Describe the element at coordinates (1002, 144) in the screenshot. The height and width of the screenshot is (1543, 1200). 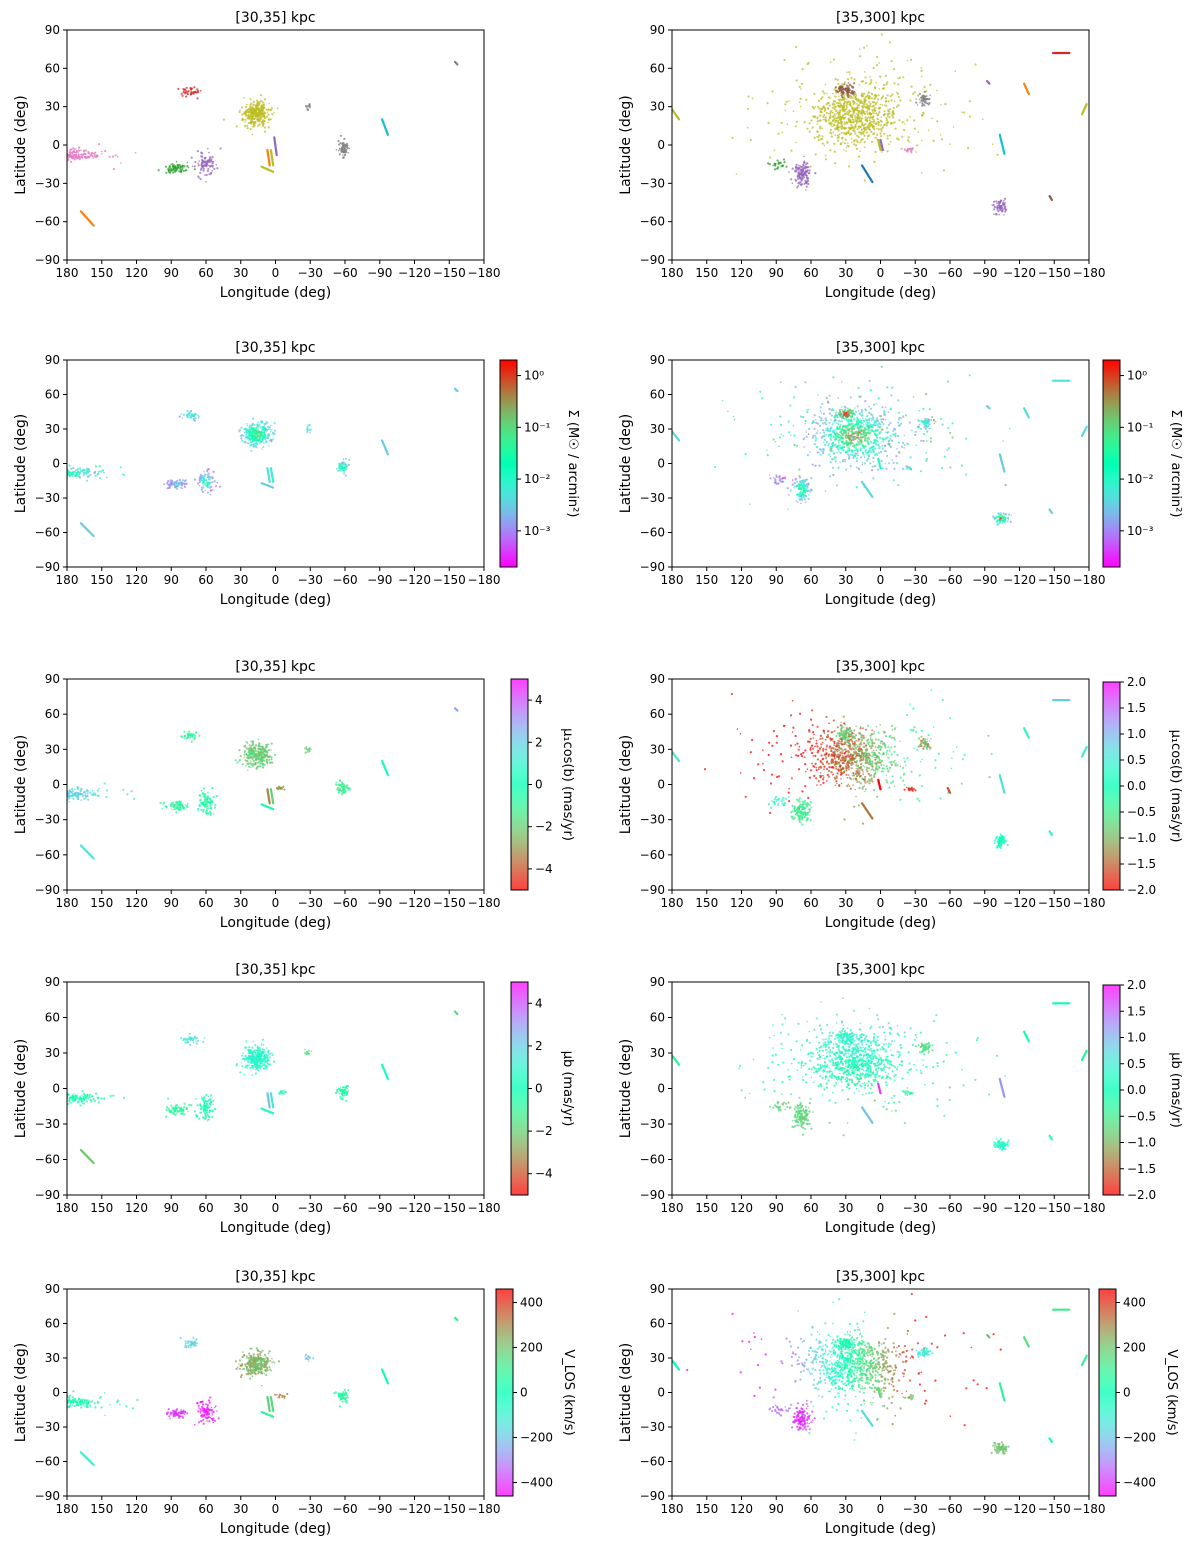
I see `cyan-arc` at that location.